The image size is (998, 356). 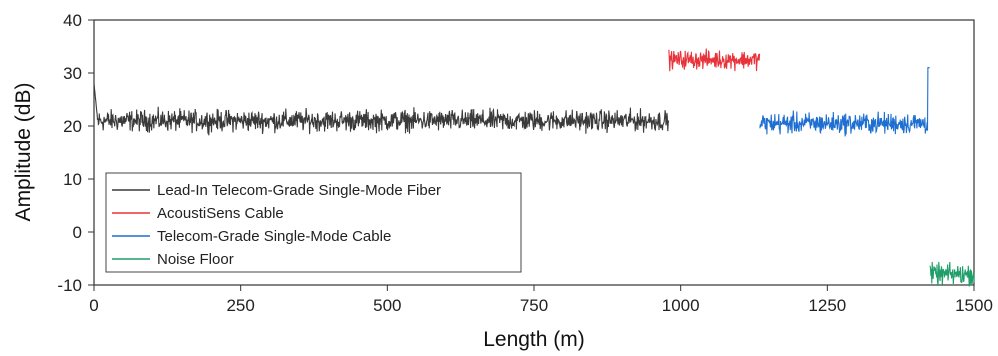 I want to click on y-axis-title: Amplitude (dB), so click(x=23, y=152).